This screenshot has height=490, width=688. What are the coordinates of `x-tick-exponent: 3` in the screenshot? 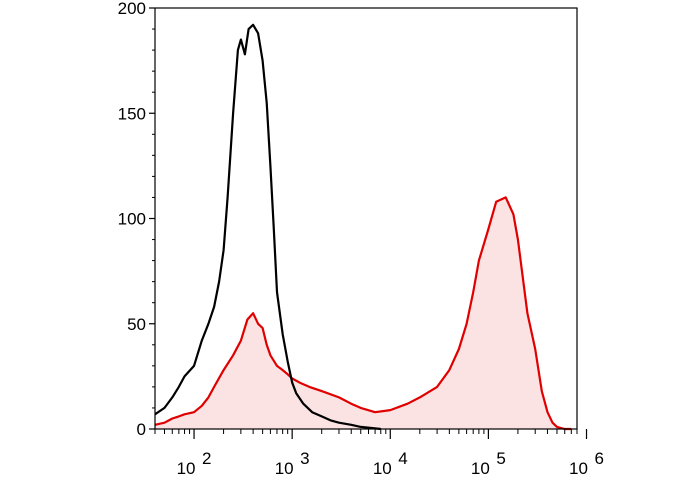 It's located at (304, 458).